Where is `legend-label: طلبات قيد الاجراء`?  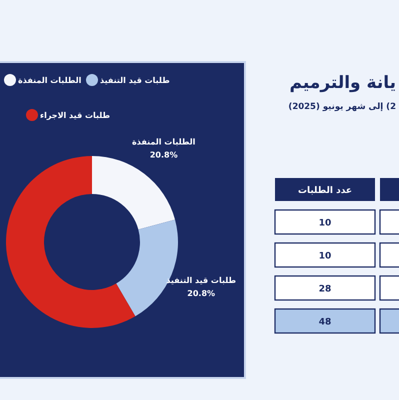
legend-label: طلبات قيد الاجراء is located at coordinates (75, 115).